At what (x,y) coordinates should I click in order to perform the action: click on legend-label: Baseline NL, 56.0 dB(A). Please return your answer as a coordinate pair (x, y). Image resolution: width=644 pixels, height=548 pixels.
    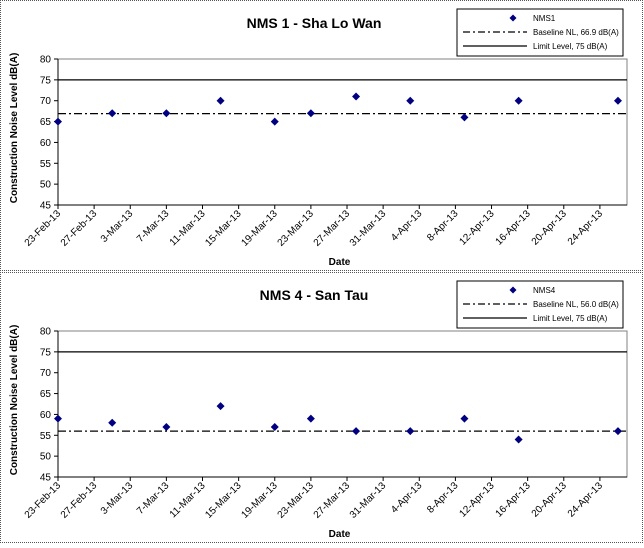
    Looking at the image, I should click on (576, 304).